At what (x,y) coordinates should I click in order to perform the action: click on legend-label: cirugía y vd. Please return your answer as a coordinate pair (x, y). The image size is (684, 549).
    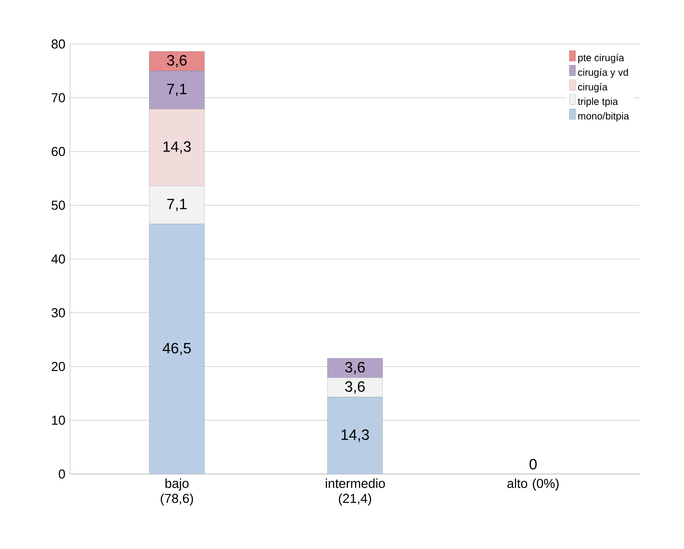
    Looking at the image, I should click on (603, 73).